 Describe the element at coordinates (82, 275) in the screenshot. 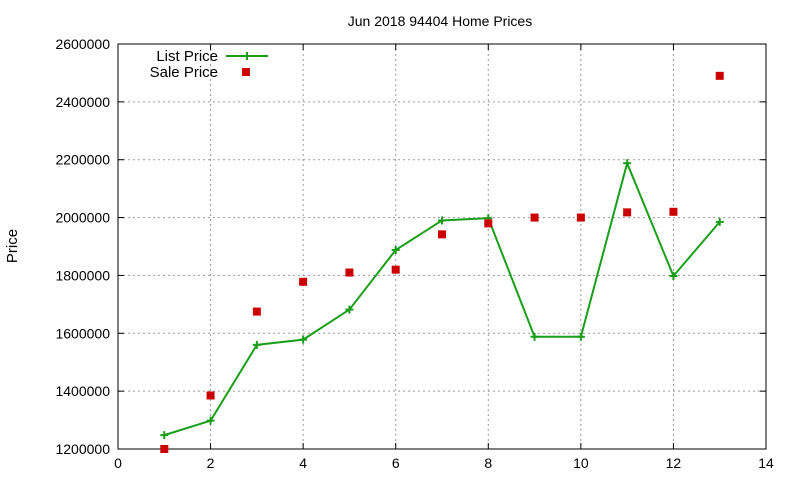

I see `y-tick-label: 1800000` at that location.